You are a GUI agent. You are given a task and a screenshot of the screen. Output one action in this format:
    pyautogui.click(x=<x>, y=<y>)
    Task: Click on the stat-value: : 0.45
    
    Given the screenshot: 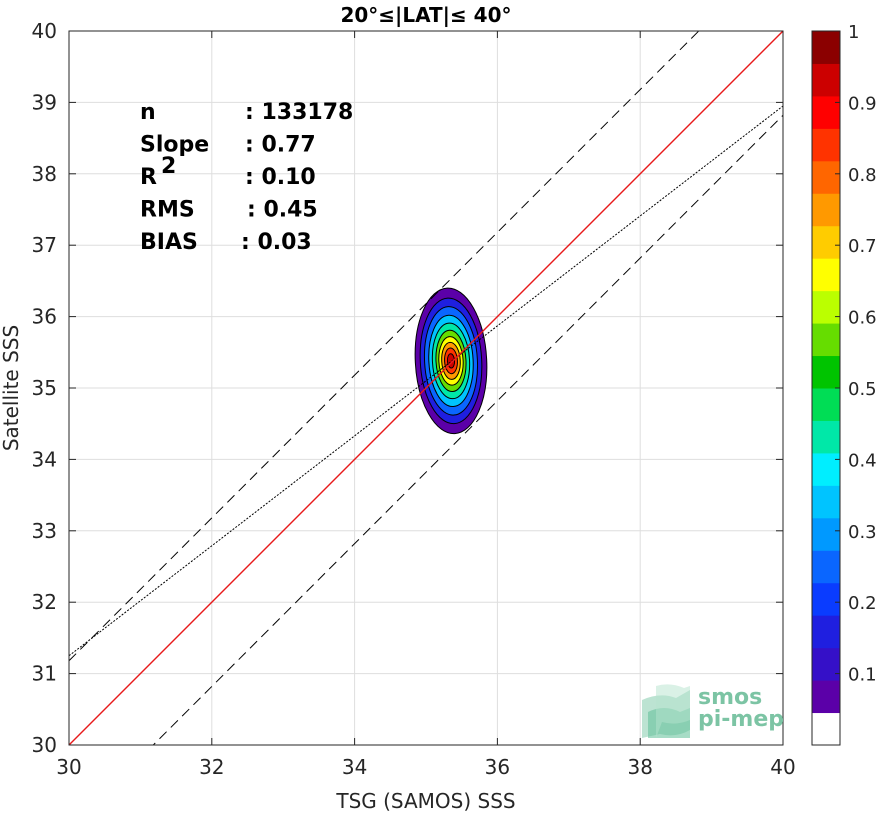 What is the action you would take?
    pyautogui.click(x=282, y=210)
    